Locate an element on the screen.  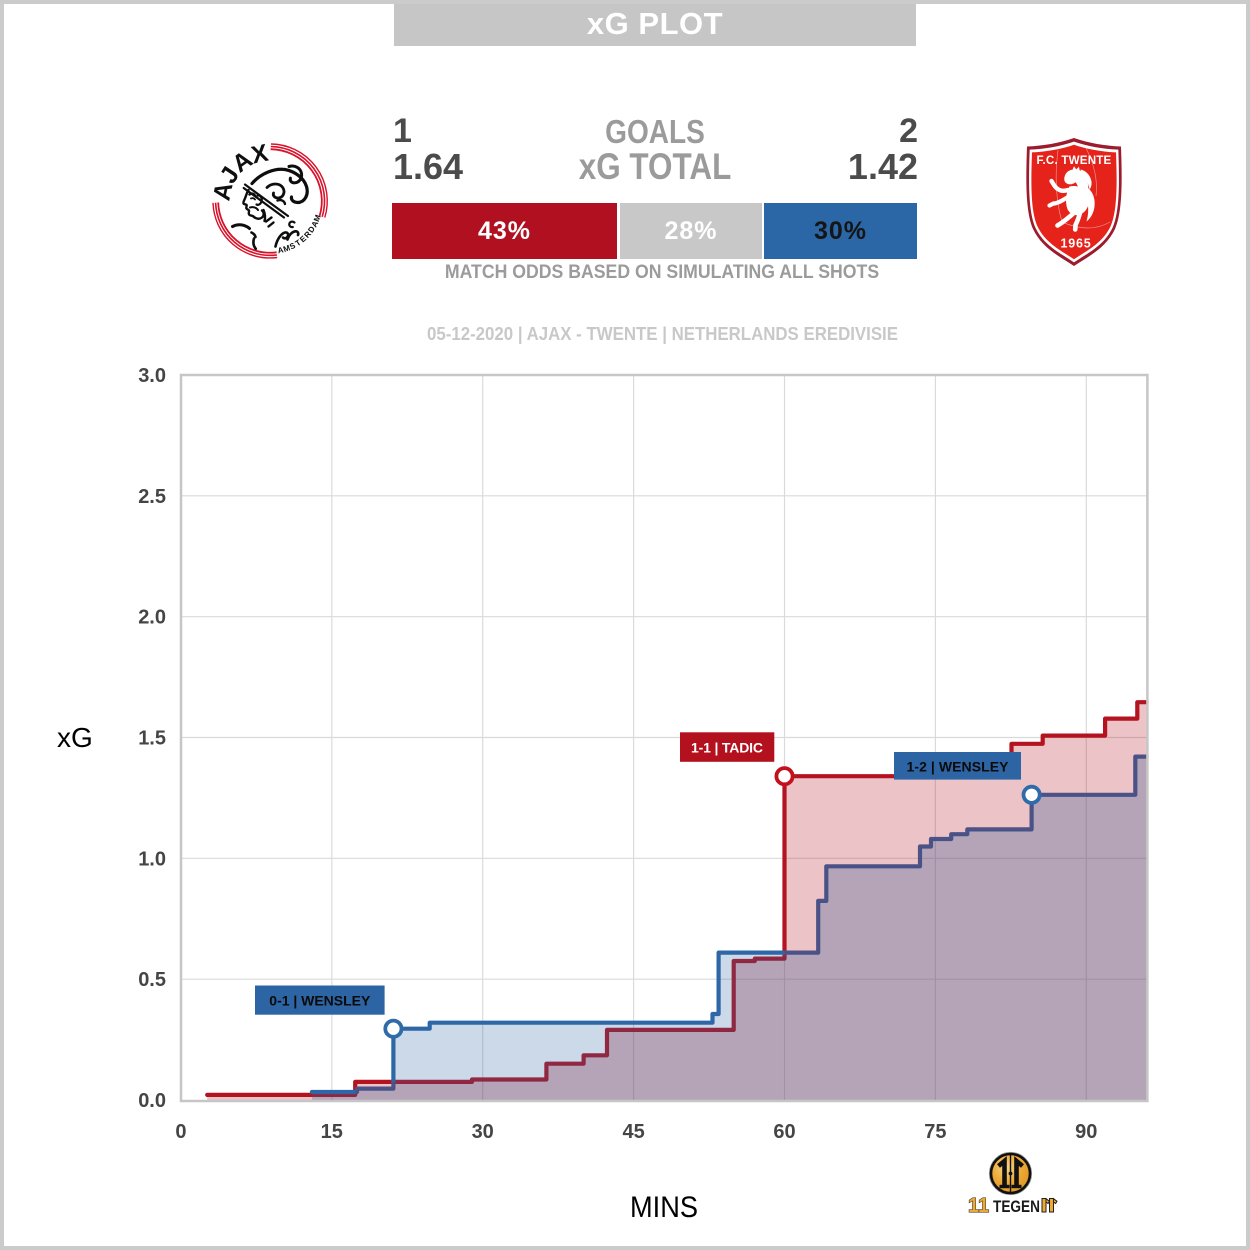
svg-text: 3.0 is located at coordinates (152, 376).